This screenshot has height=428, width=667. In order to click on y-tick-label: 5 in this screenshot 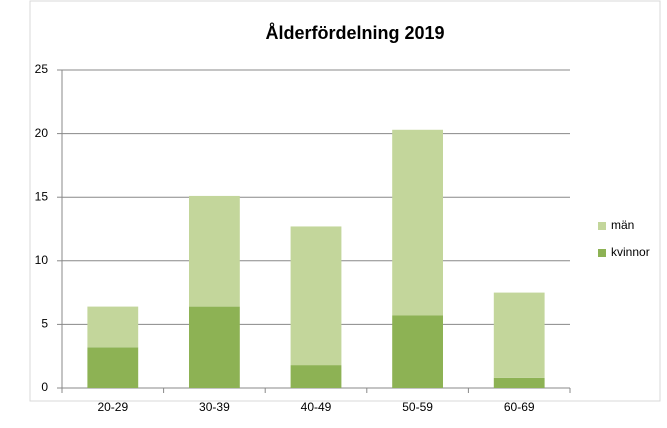, I will do `click(44, 324)`.